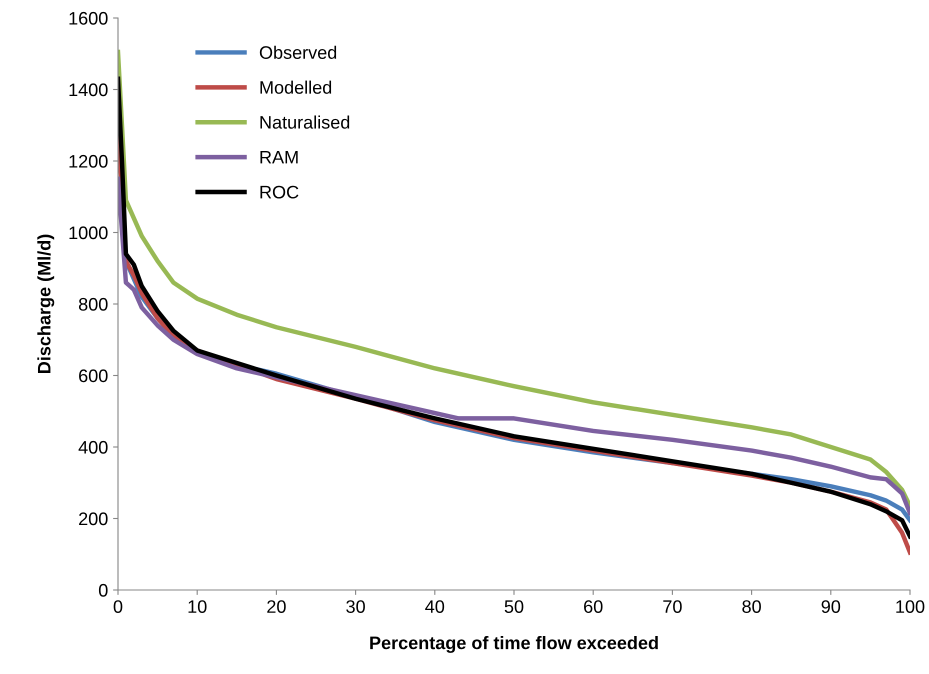  Describe the element at coordinates (355, 606) in the screenshot. I see `x-tick-label: 30` at that location.